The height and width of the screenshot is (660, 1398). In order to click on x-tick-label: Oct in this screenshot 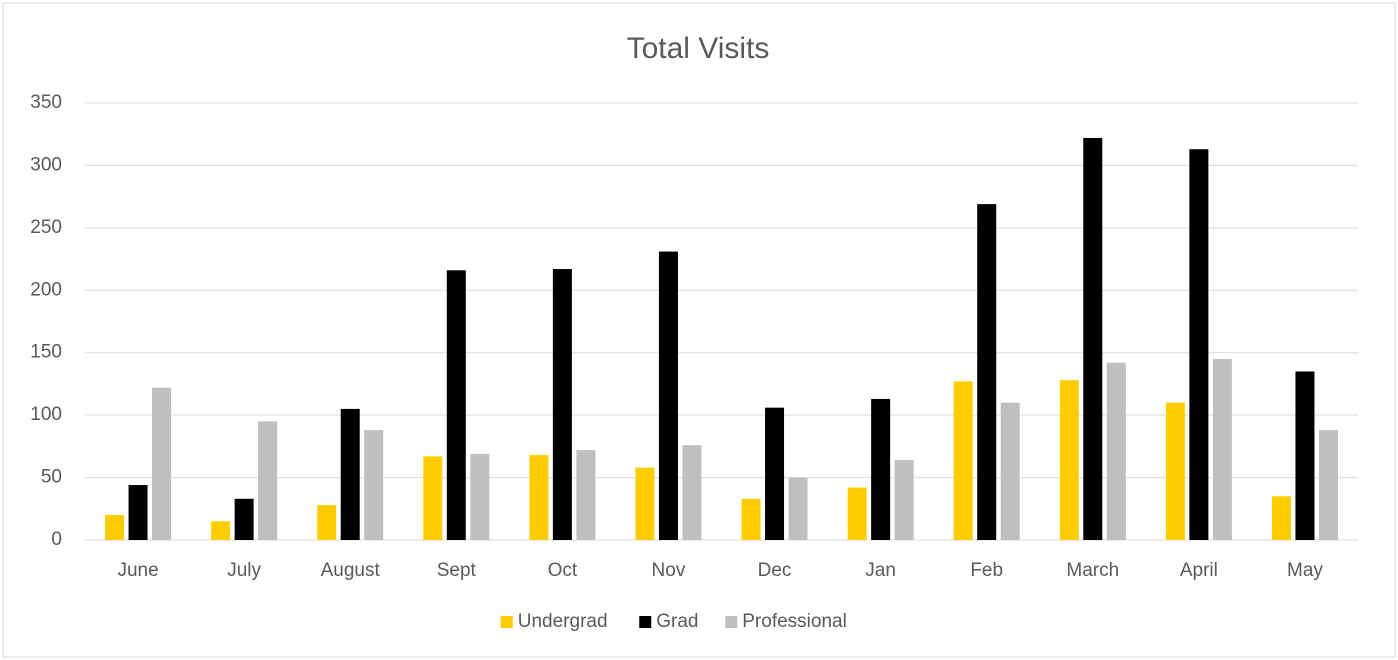, I will do `click(563, 570)`.